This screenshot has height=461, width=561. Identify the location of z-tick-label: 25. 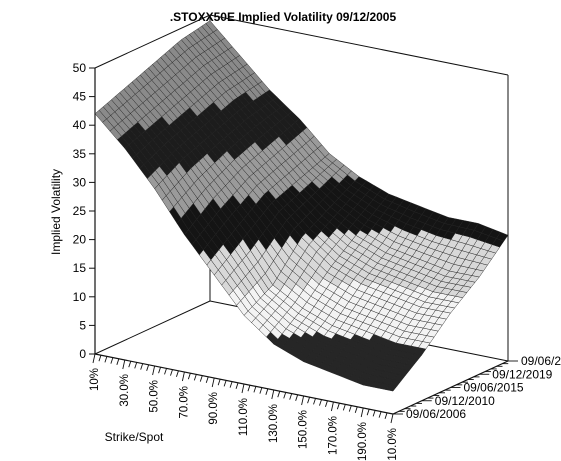
(80, 211).